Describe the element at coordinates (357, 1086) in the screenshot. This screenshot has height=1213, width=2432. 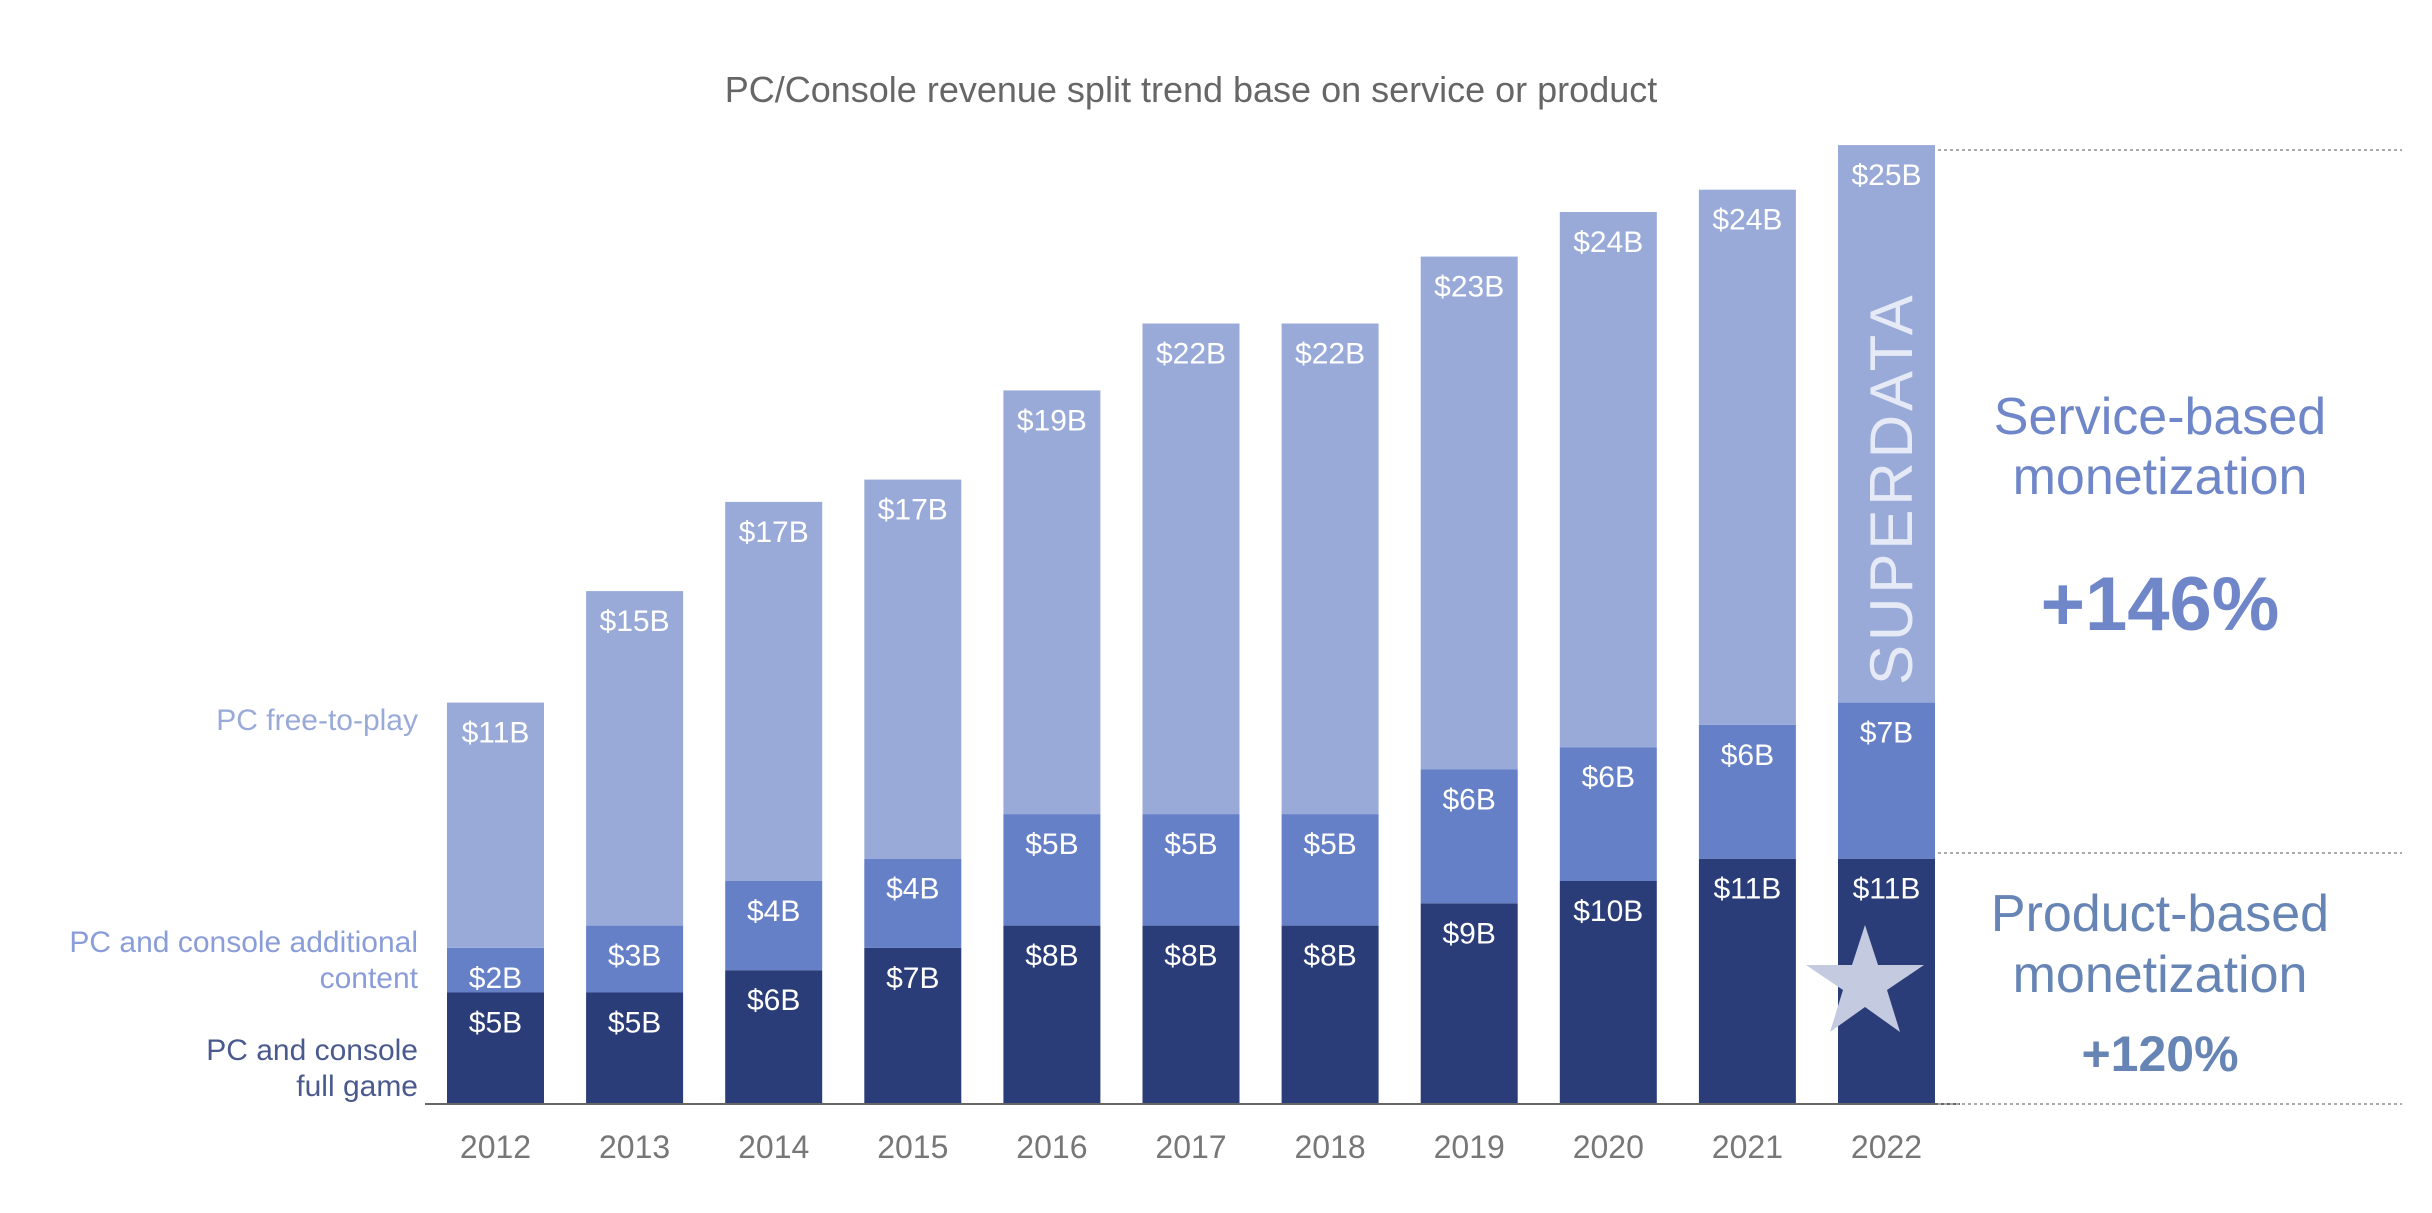
I see `legend-label: full game` at that location.